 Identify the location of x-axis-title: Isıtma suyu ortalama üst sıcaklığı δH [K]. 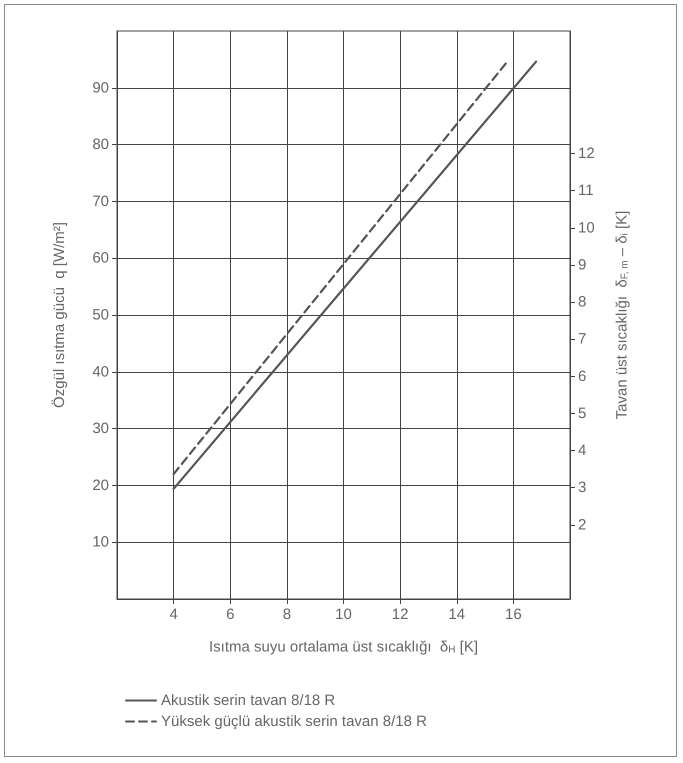
(343, 647).